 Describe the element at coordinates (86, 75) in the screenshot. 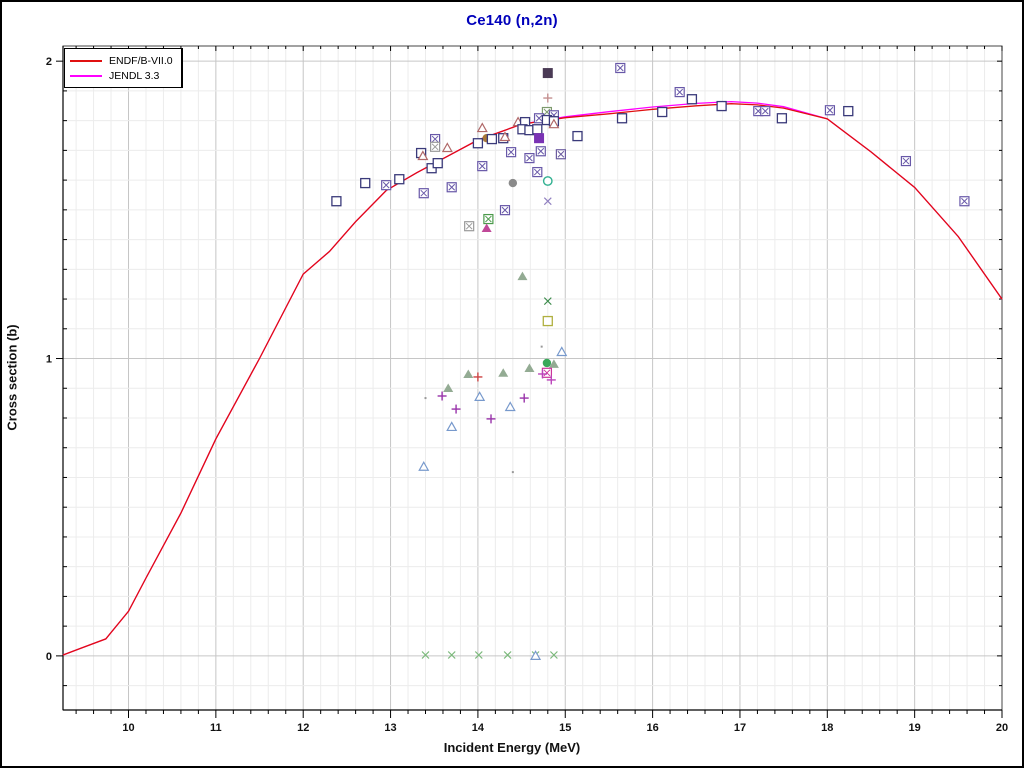

I see `jendl-line-swatch` at that location.